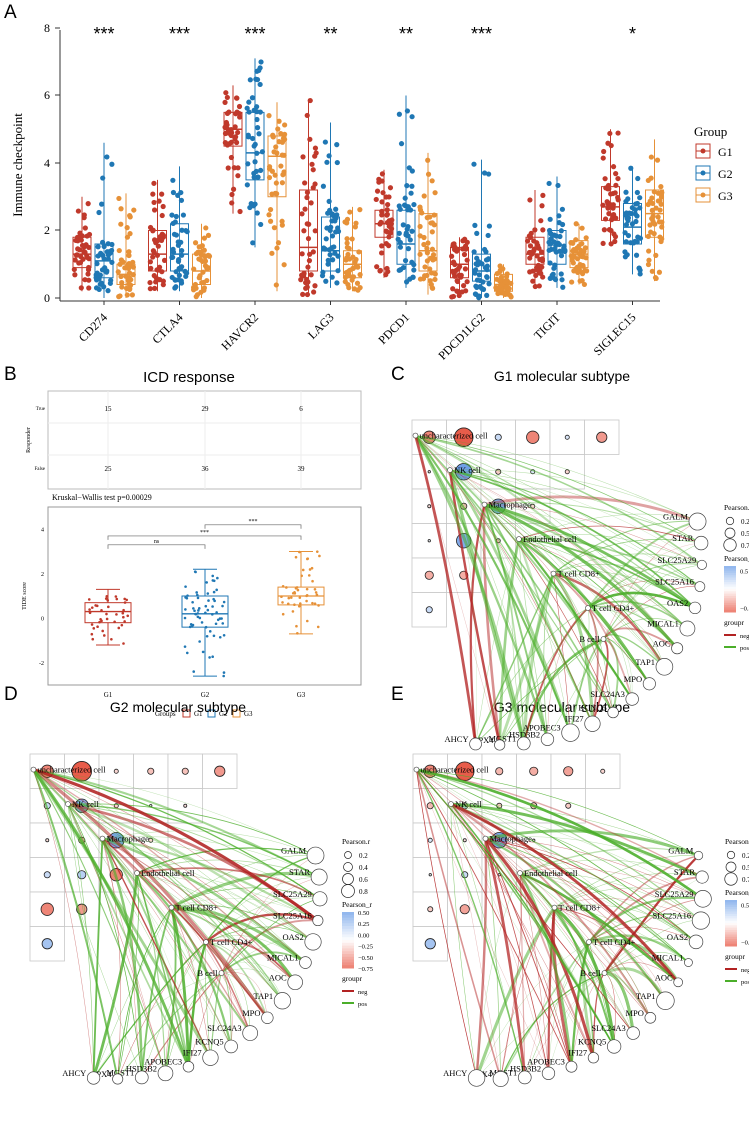 Image resolution: width=749 pixels, height=1135 pixels. Describe the element at coordinates (655, 210) in the screenshot. I see `a-box-SIGLEC15-G3` at that location.